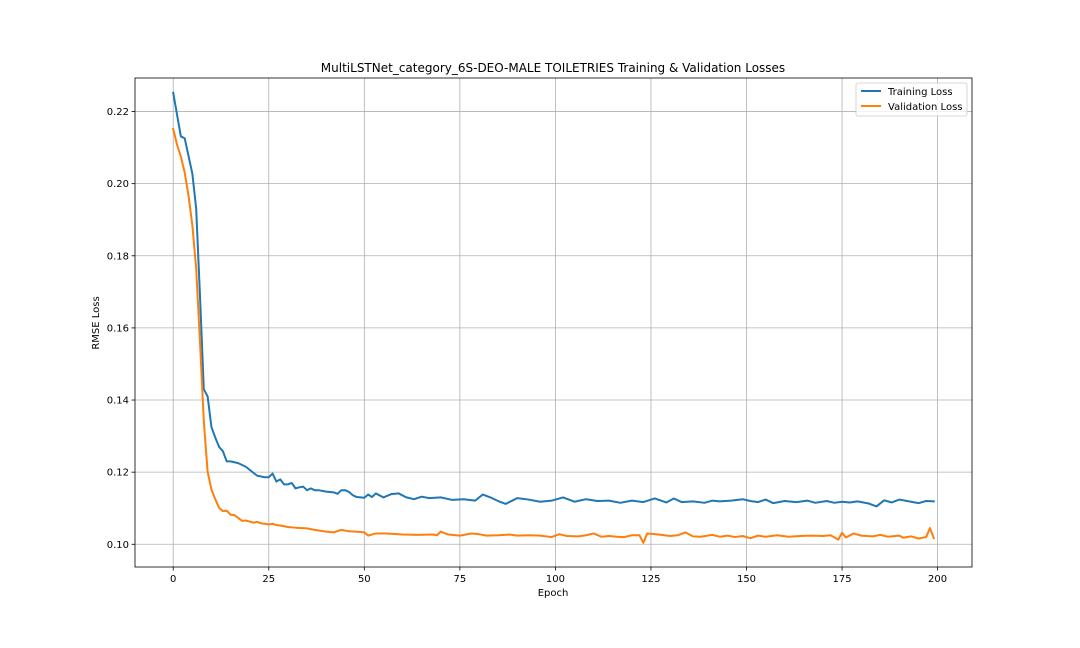  I want to click on y-tick-label: 0.16, so click(118, 328).